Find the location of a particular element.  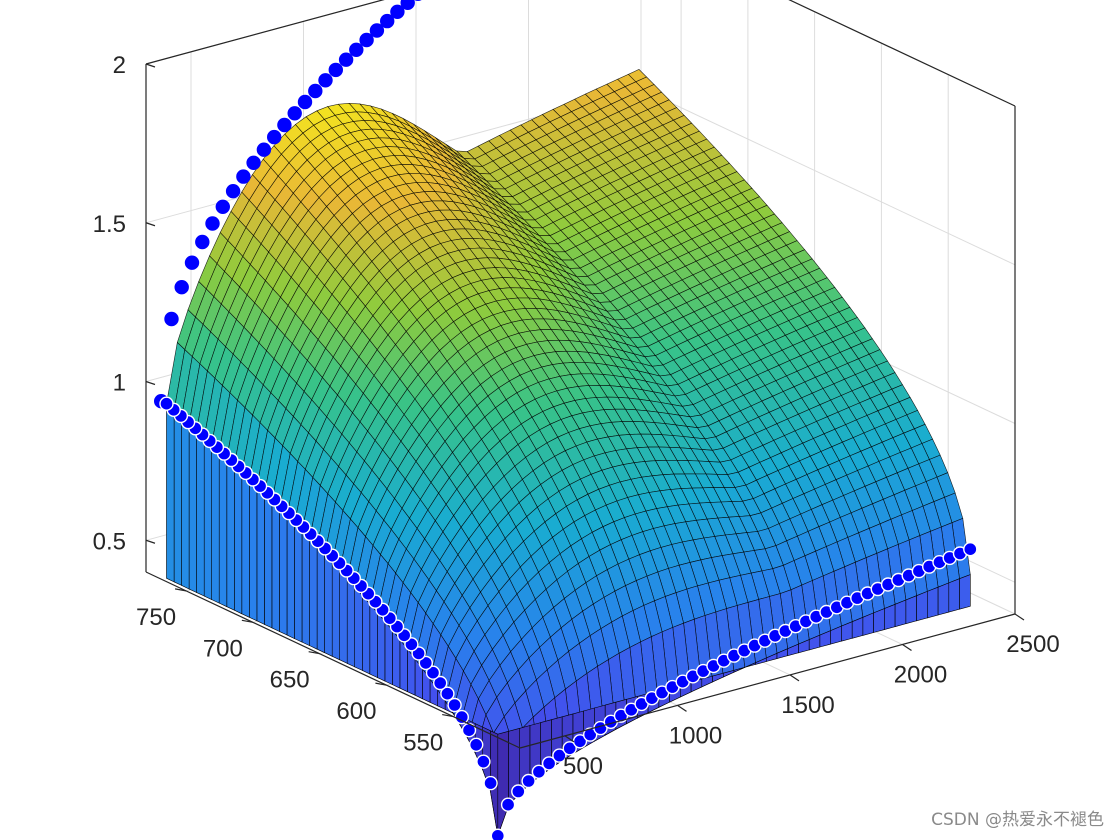

y-tick-label: 600 is located at coordinates (356, 711).